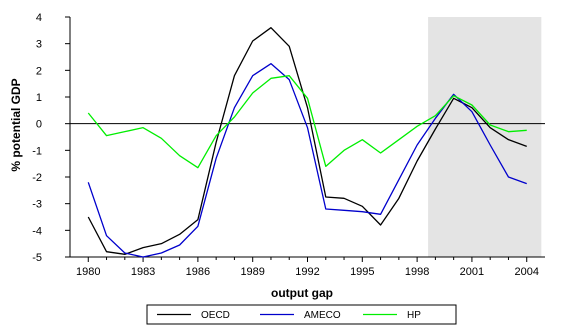 This screenshot has width=561, height=326. Describe the element at coordinates (362, 272) in the screenshot. I see `x-tick-label: 1995` at that location.